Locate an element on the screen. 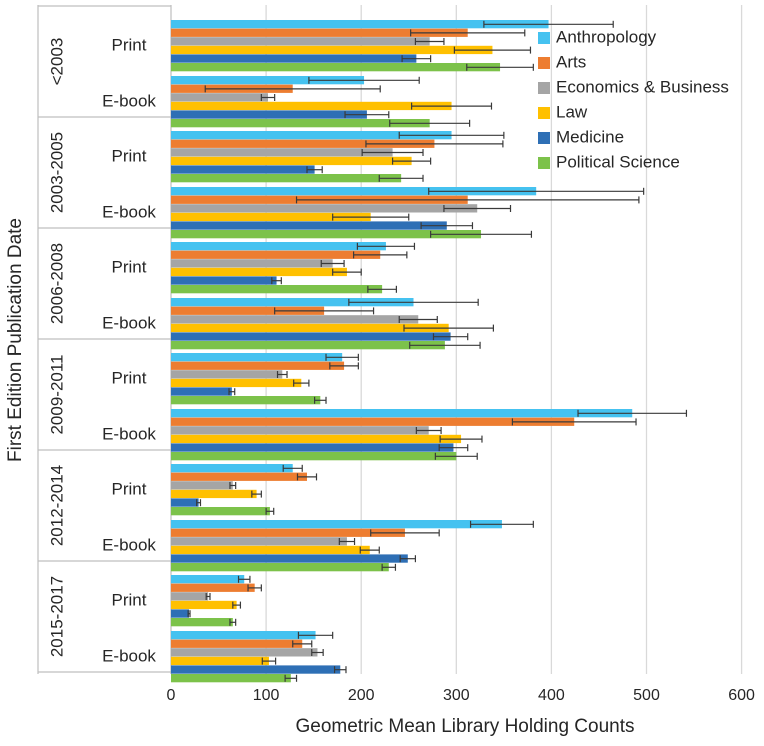 The width and height of the screenshot is (764, 746). x-tick-label: 500 is located at coordinates (646, 695).